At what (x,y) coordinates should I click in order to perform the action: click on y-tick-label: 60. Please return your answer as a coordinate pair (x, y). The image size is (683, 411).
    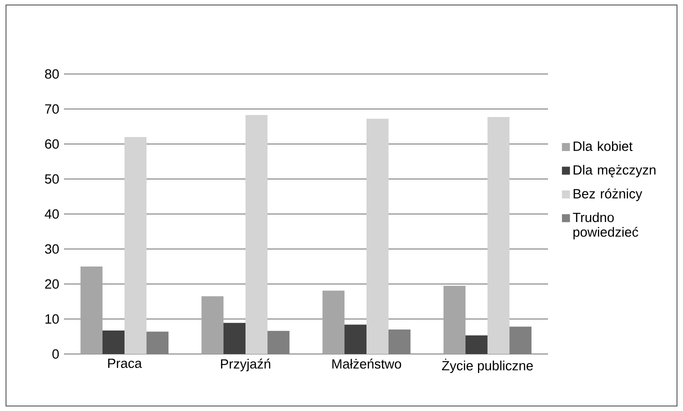
    Looking at the image, I should click on (52, 144).